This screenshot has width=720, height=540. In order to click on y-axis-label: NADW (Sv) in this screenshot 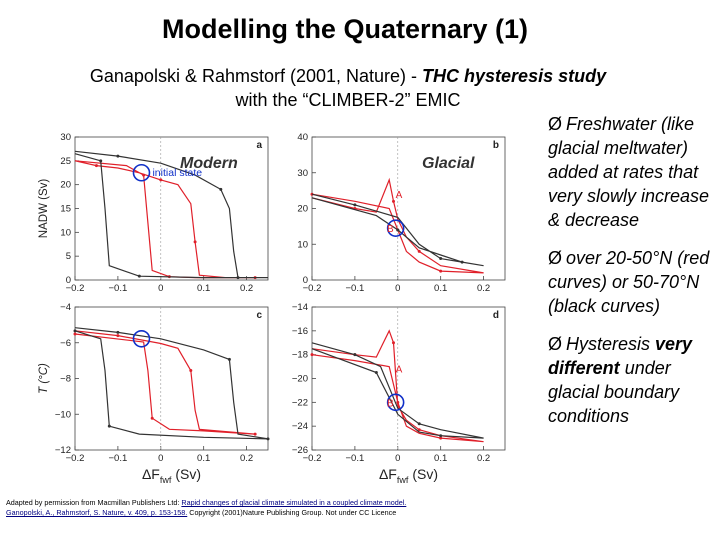, I will do `click(44, 209)`.